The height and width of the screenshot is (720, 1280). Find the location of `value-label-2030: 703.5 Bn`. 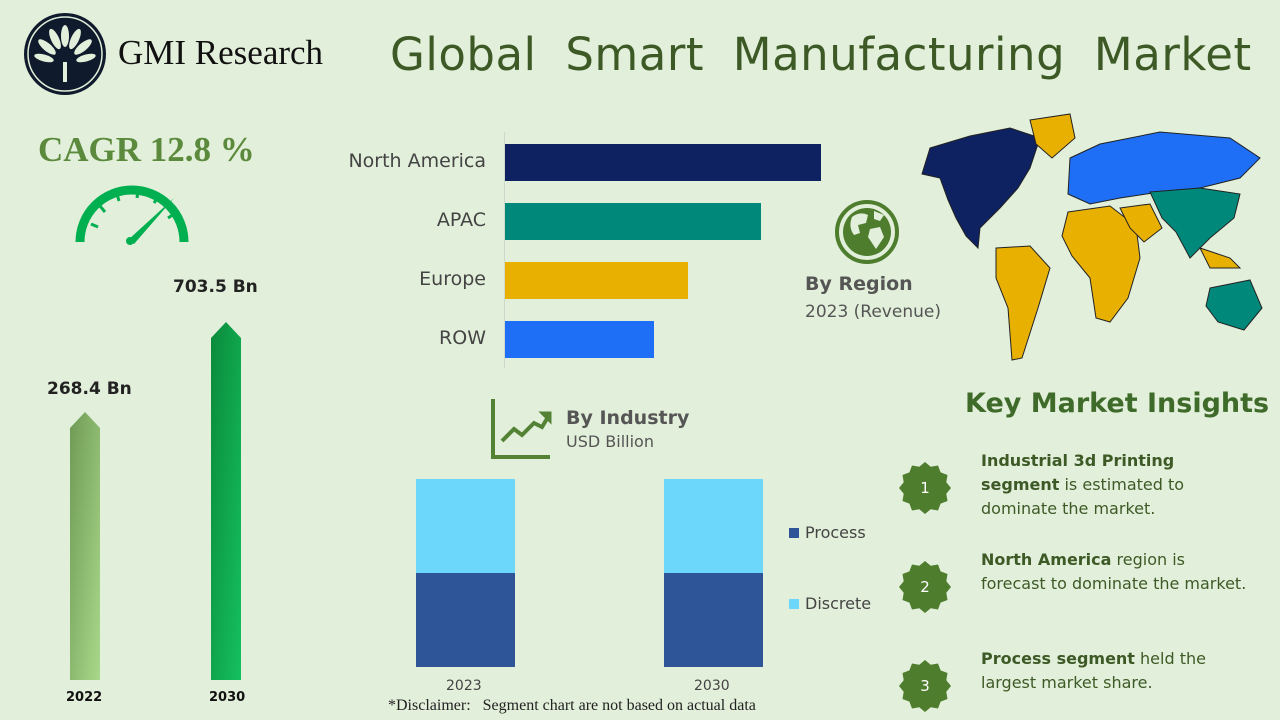

value-label-2030: 703.5 Bn is located at coordinates (215, 287).